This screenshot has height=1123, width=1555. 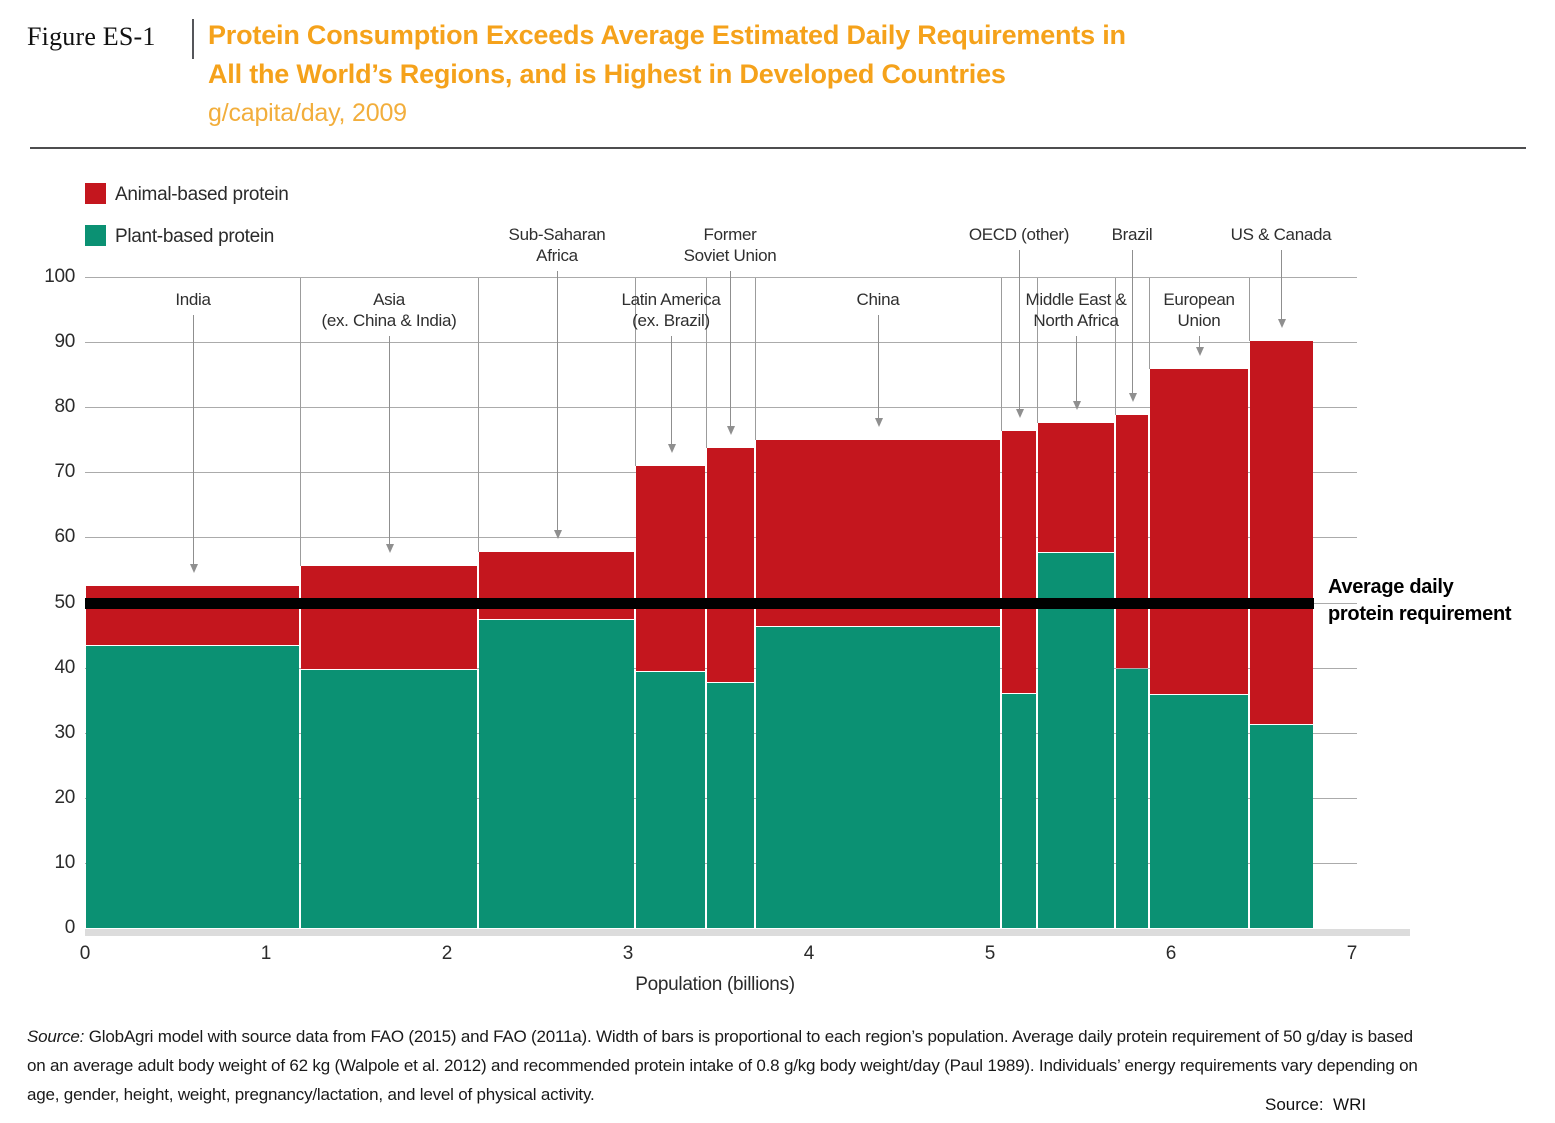 What do you see at coordinates (670, 800) in the screenshot?
I see `bar-plant-latin-america-ex-brazil-` at bounding box center [670, 800].